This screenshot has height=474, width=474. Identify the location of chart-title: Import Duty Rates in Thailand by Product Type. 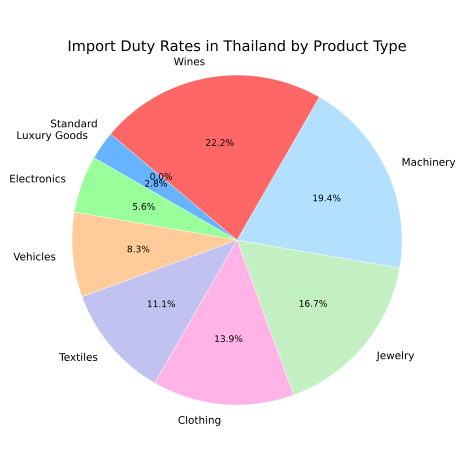
(237, 47).